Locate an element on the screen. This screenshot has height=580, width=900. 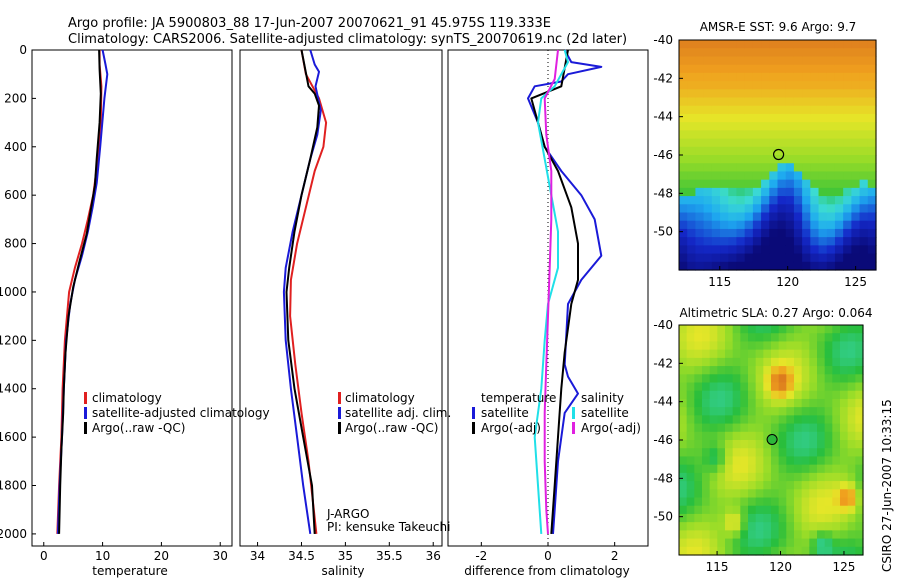
side-label: CSIRO 27-Jun-2007 10:33:15 is located at coordinates (887, 485).